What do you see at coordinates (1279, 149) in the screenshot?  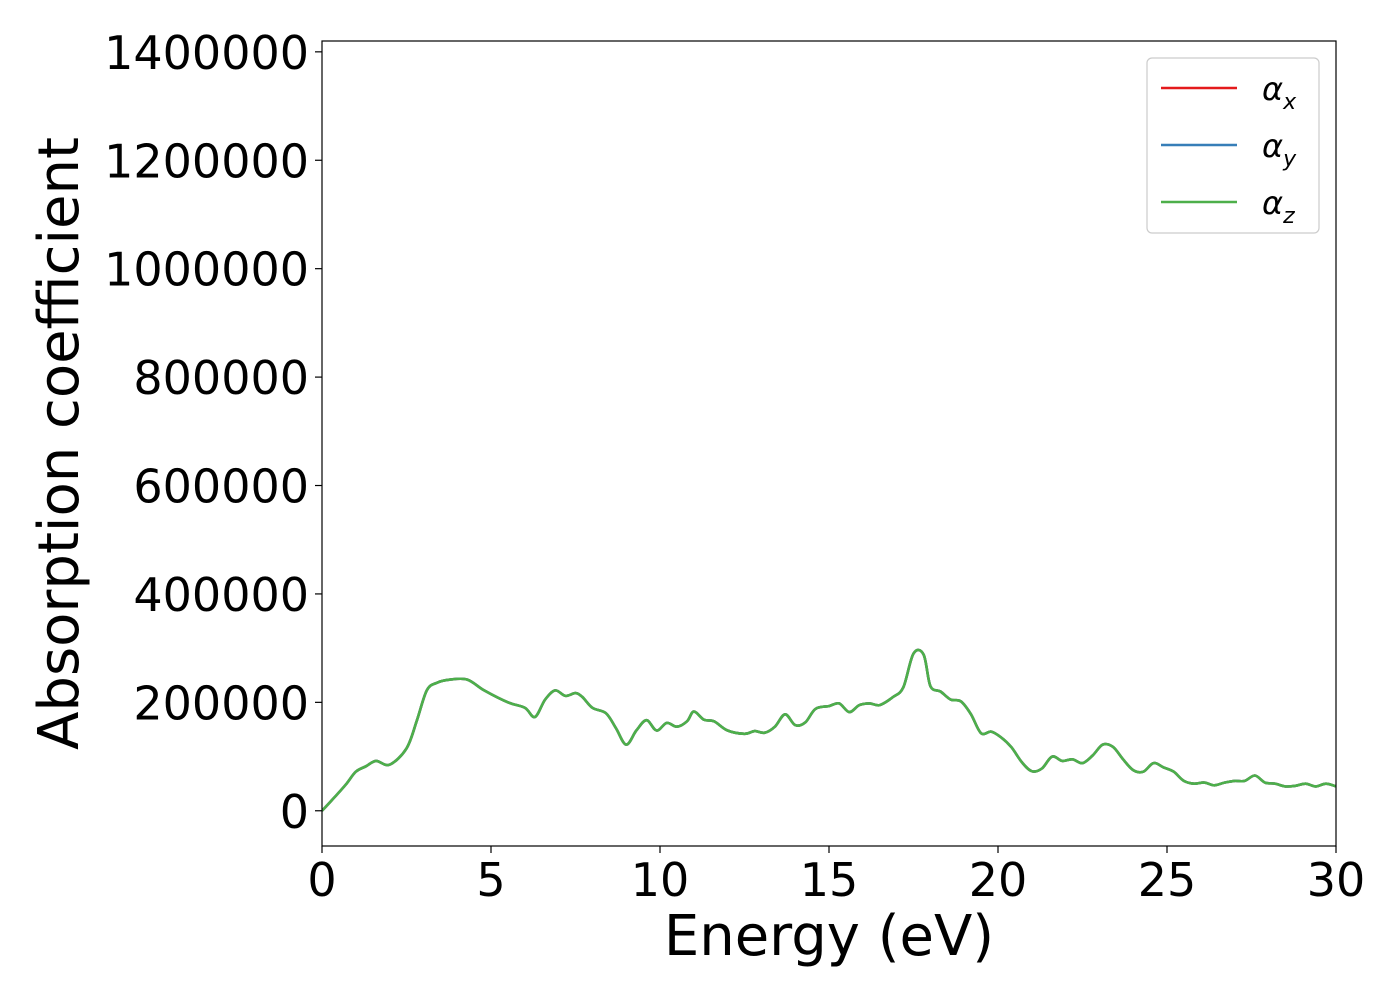 I see `legend-label: αy` at bounding box center [1279, 149].